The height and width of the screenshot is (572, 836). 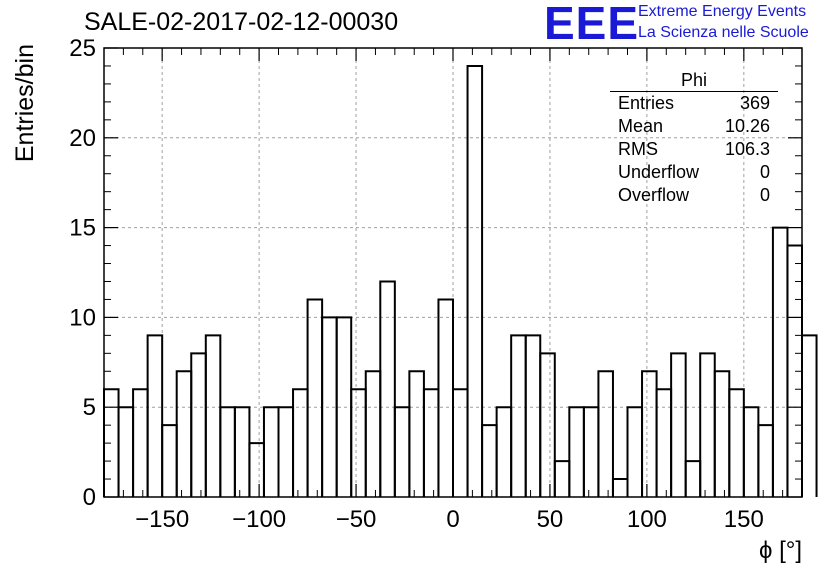 What do you see at coordinates (694, 81) in the screenshot?
I see `stats-title: Phi` at bounding box center [694, 81].